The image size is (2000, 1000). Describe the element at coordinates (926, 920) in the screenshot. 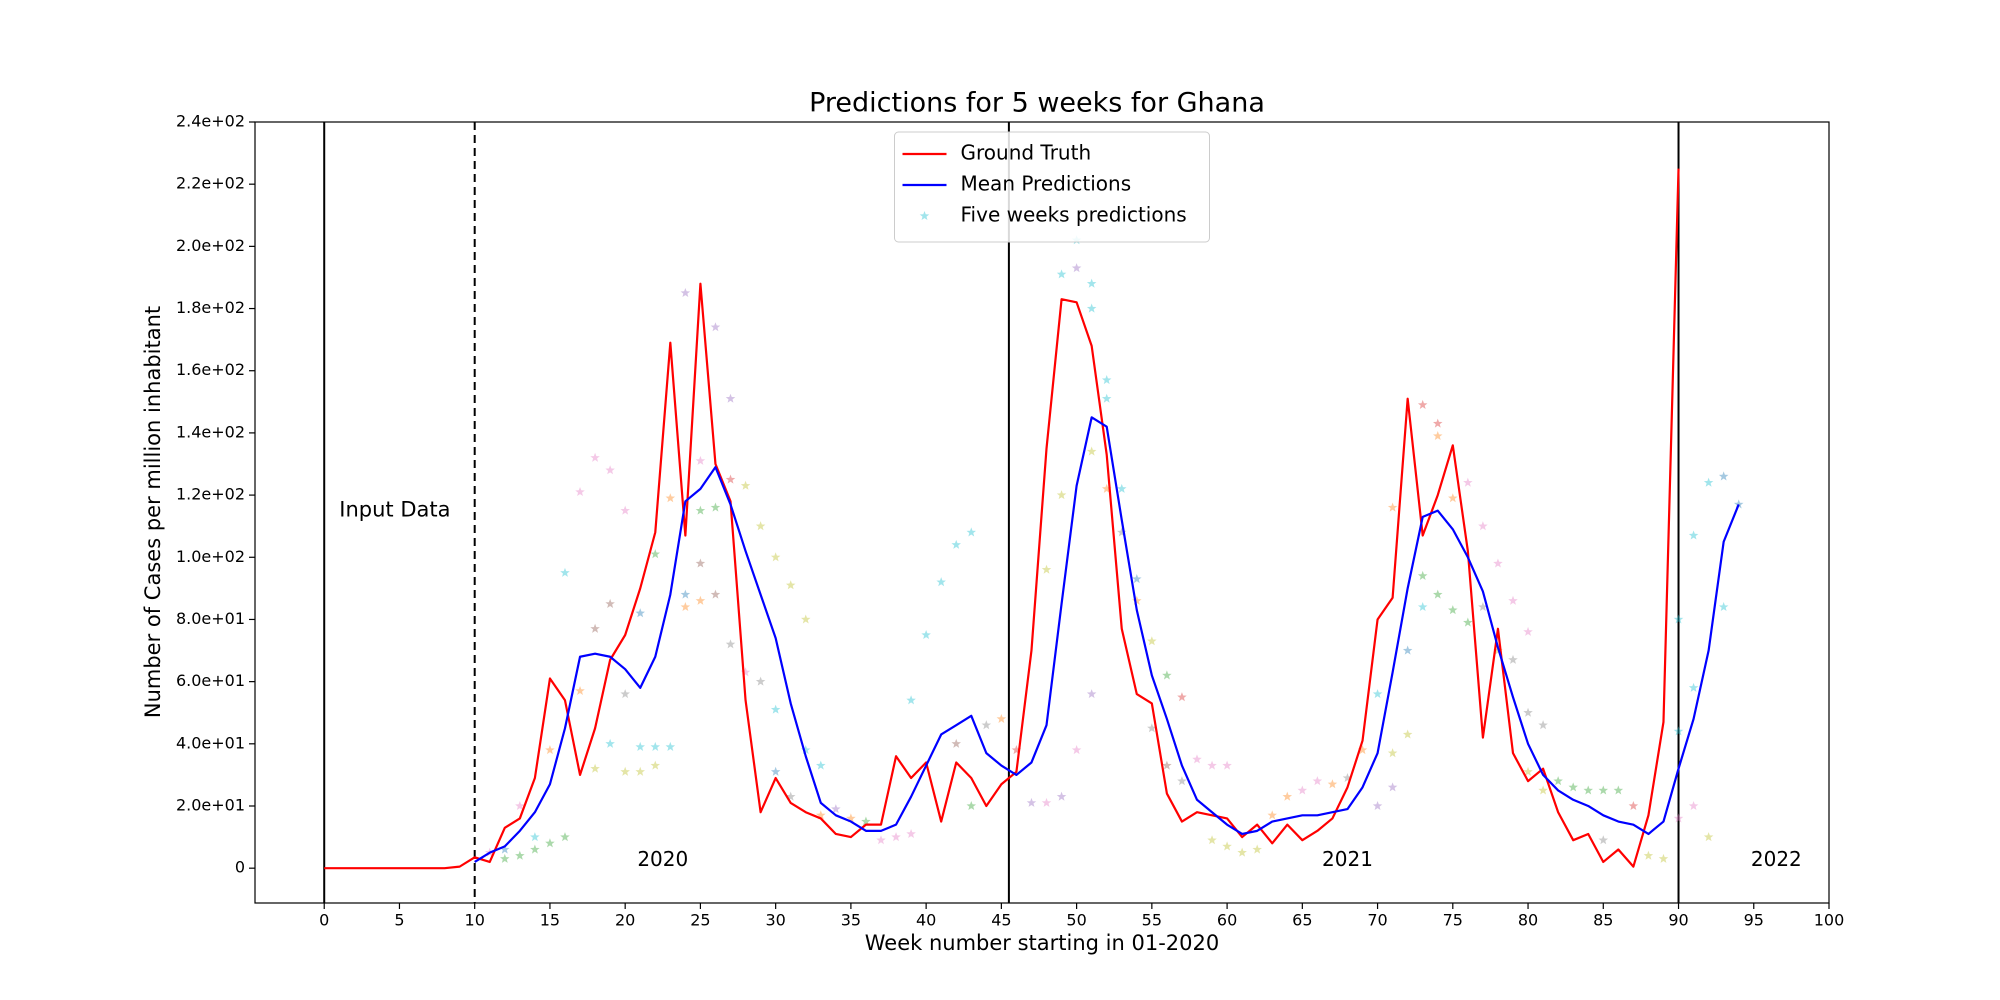

I see `x-tick-label: 40` at that location.